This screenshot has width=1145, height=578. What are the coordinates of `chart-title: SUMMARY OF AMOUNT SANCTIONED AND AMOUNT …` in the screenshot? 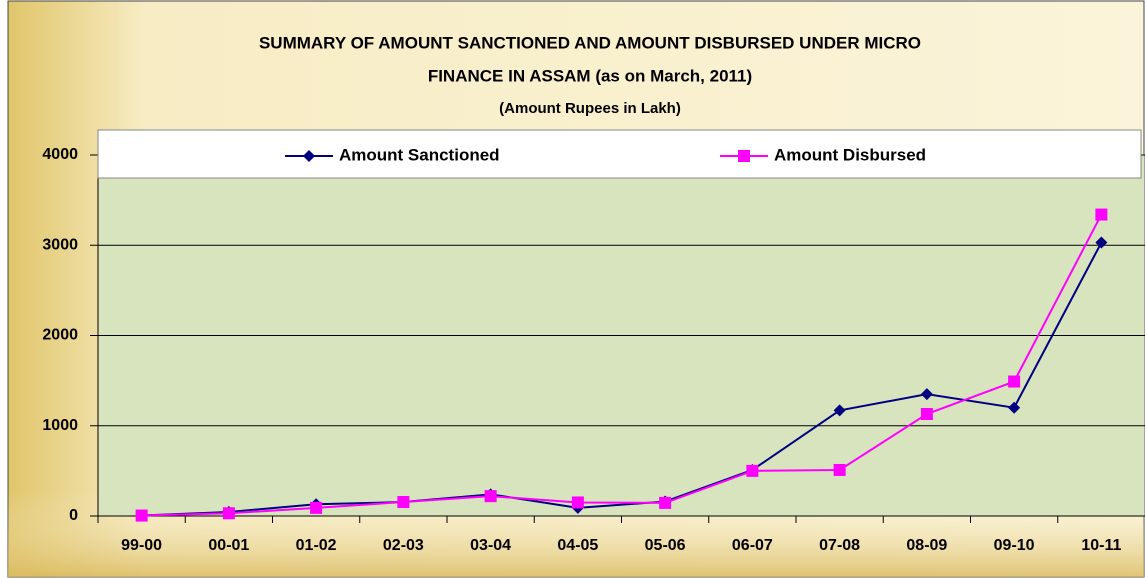 It's located at (590, 42).